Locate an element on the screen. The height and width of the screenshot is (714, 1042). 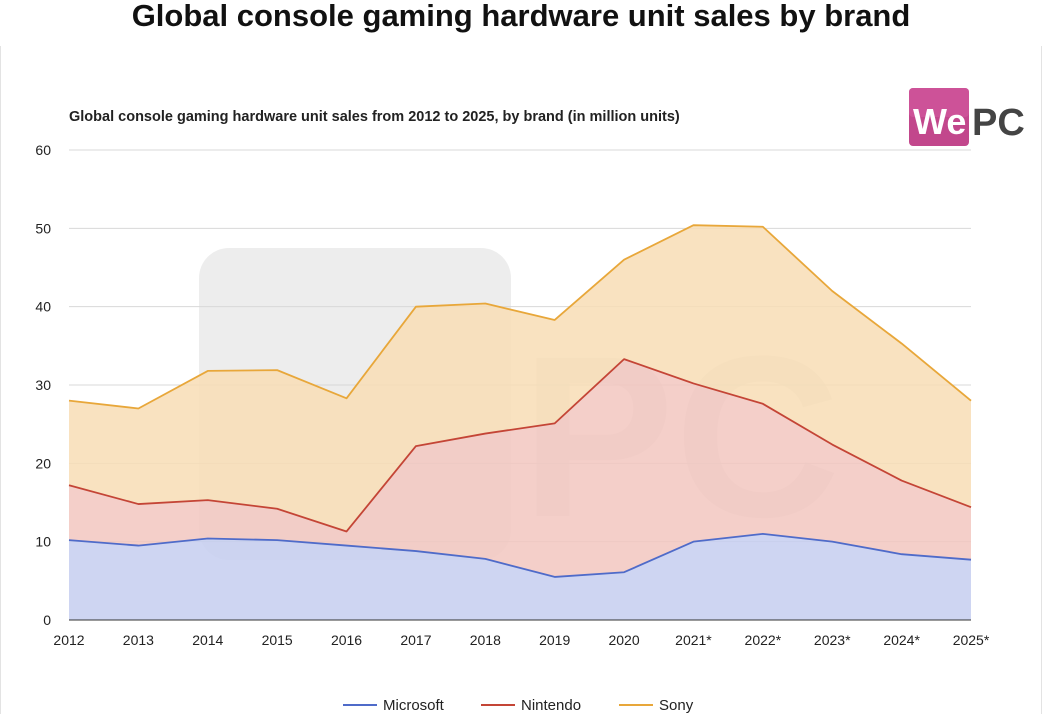
x-tick-label: 2014 is located at coordinates (207, 640).